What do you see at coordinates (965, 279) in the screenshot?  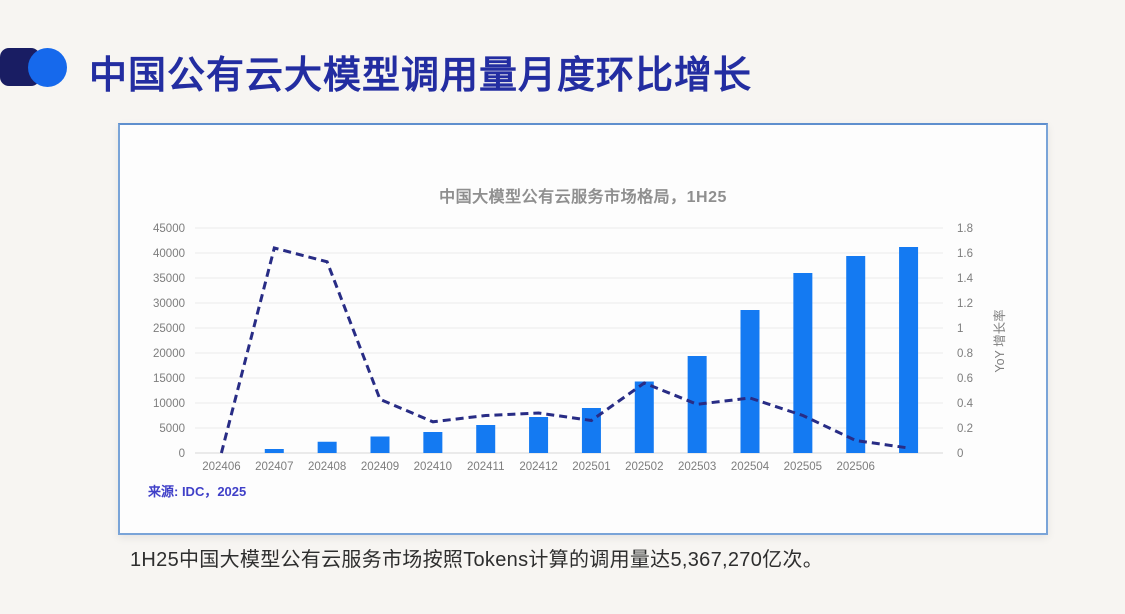 I see `right-axis-tick-label: 1.4` at bounding box center [965, 279].